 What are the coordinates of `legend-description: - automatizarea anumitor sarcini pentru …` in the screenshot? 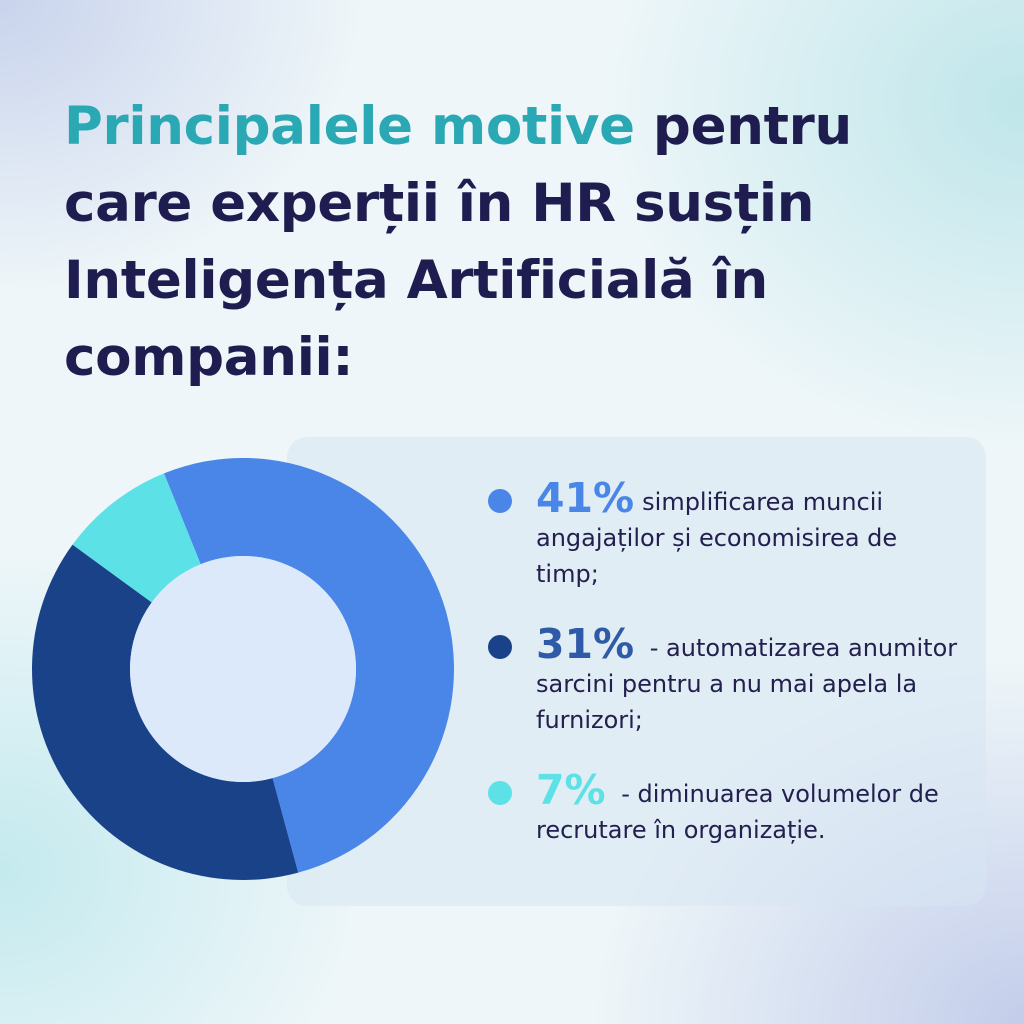 It's located at (747, 684).